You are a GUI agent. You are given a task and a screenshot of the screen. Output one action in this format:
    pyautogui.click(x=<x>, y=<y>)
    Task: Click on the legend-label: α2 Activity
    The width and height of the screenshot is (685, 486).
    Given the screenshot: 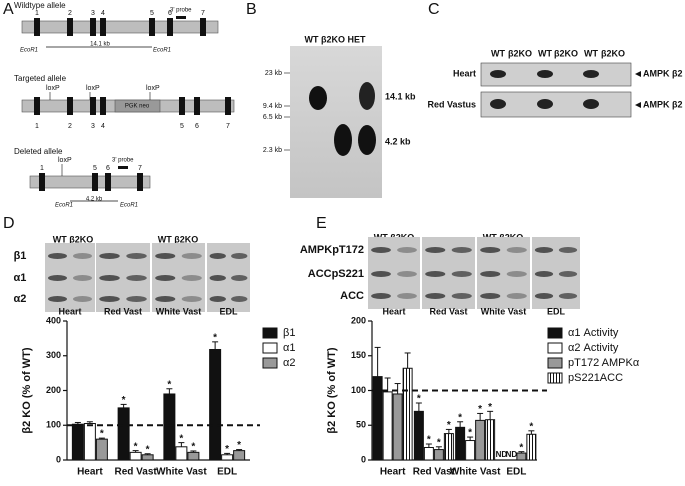 What is the action you would take?
    pyautogui.click(x=593, y=348)
    